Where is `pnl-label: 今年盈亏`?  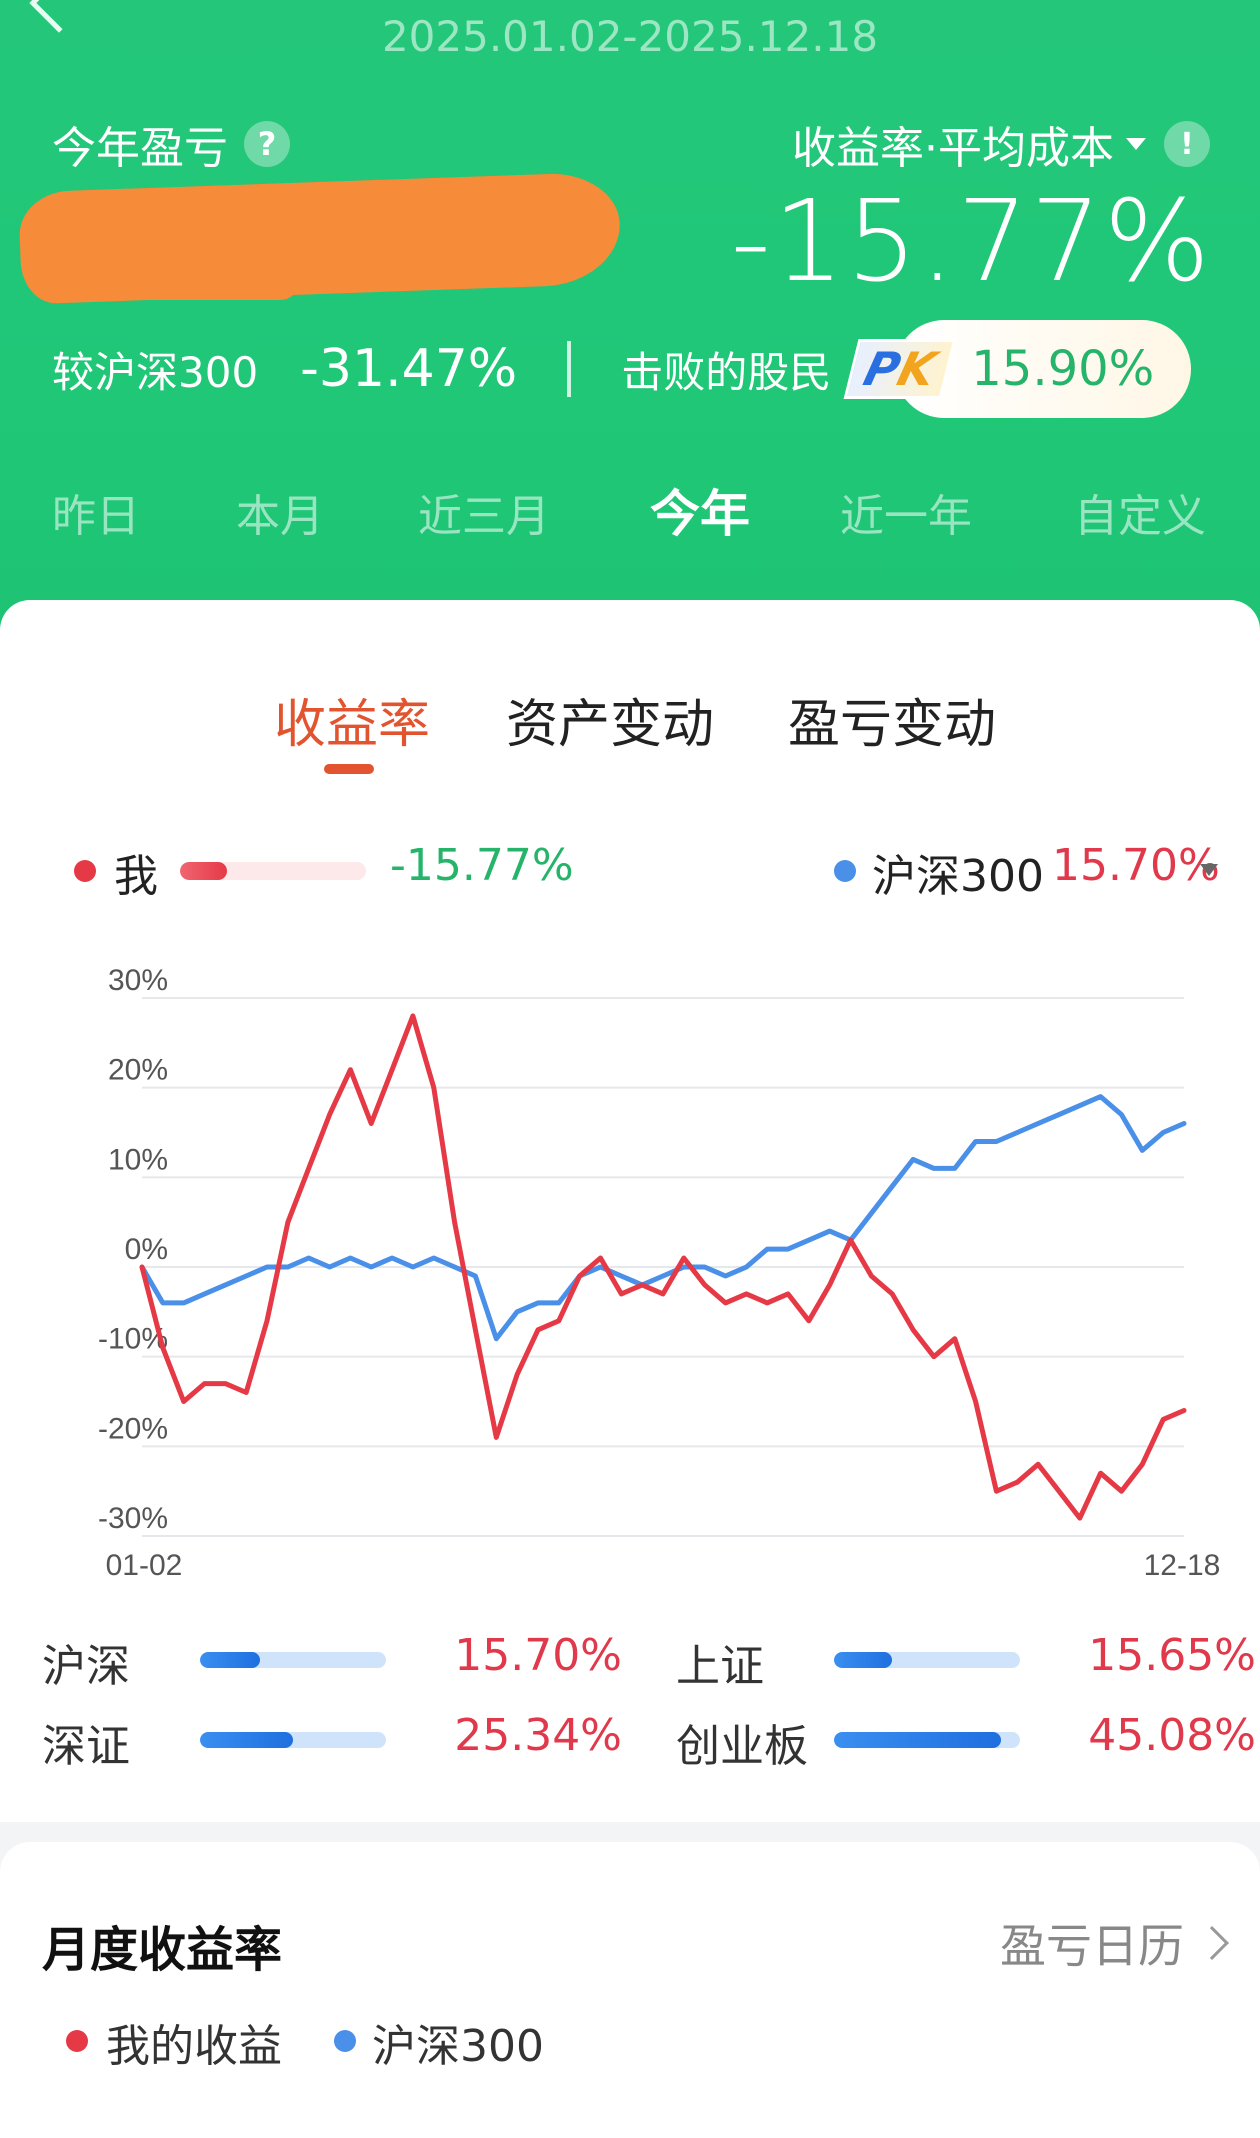 pnl-label: 今年盈亏 is located at coordinates (140, 148).